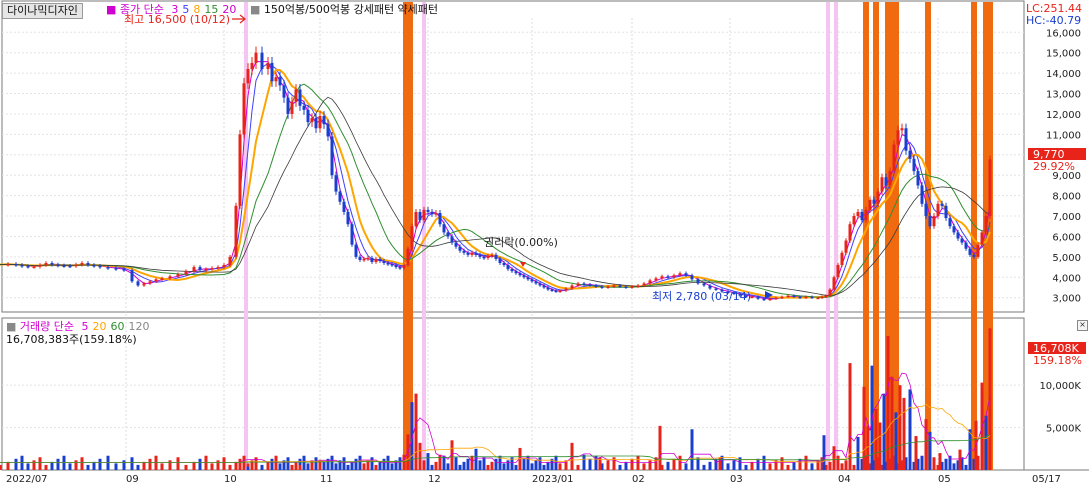  Describe the element at coordinates (769, 295) in the screenshot. I see `low-arrow-icon` at that location.